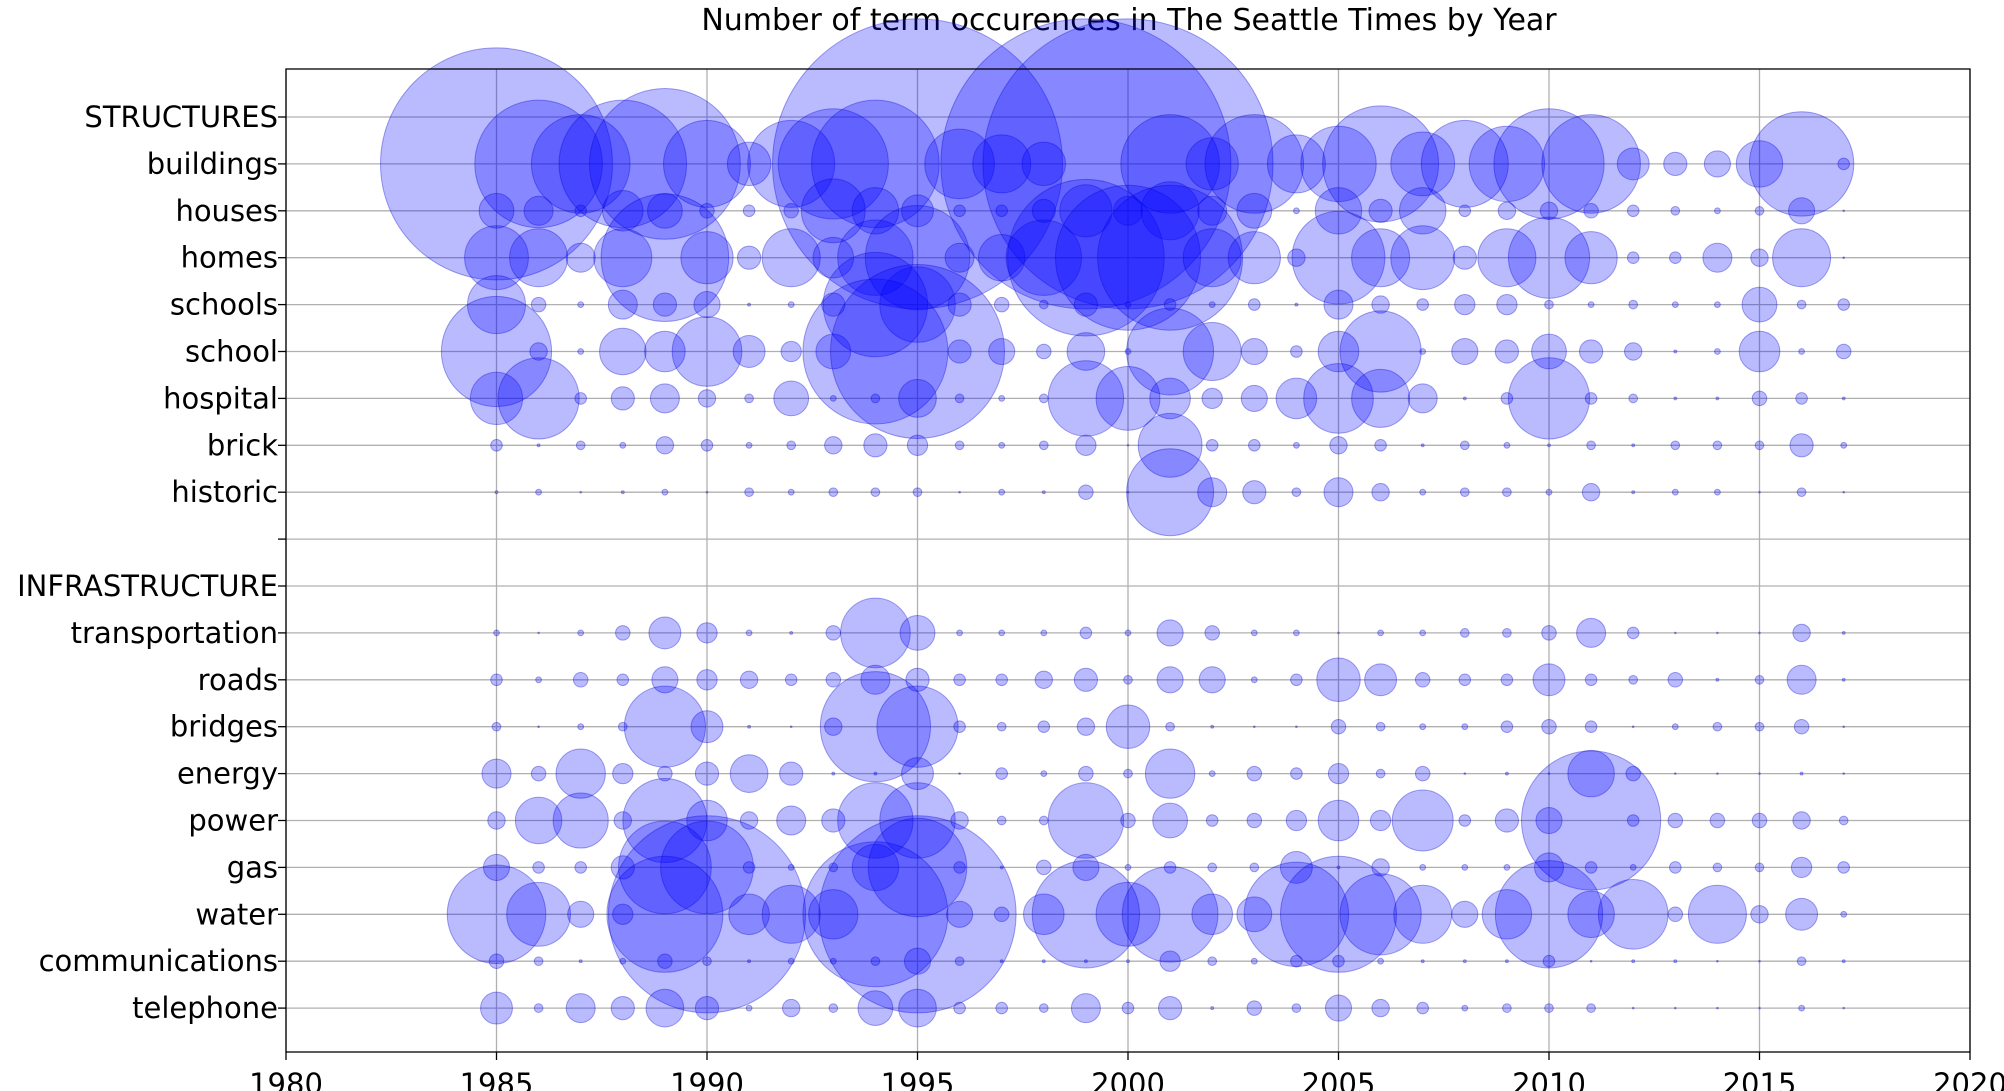 This screenshot has height=1091, width=2004. Describe the element at coordinates (1296, 820) in the screenshot. I see `bubble-power-2004` at that location.